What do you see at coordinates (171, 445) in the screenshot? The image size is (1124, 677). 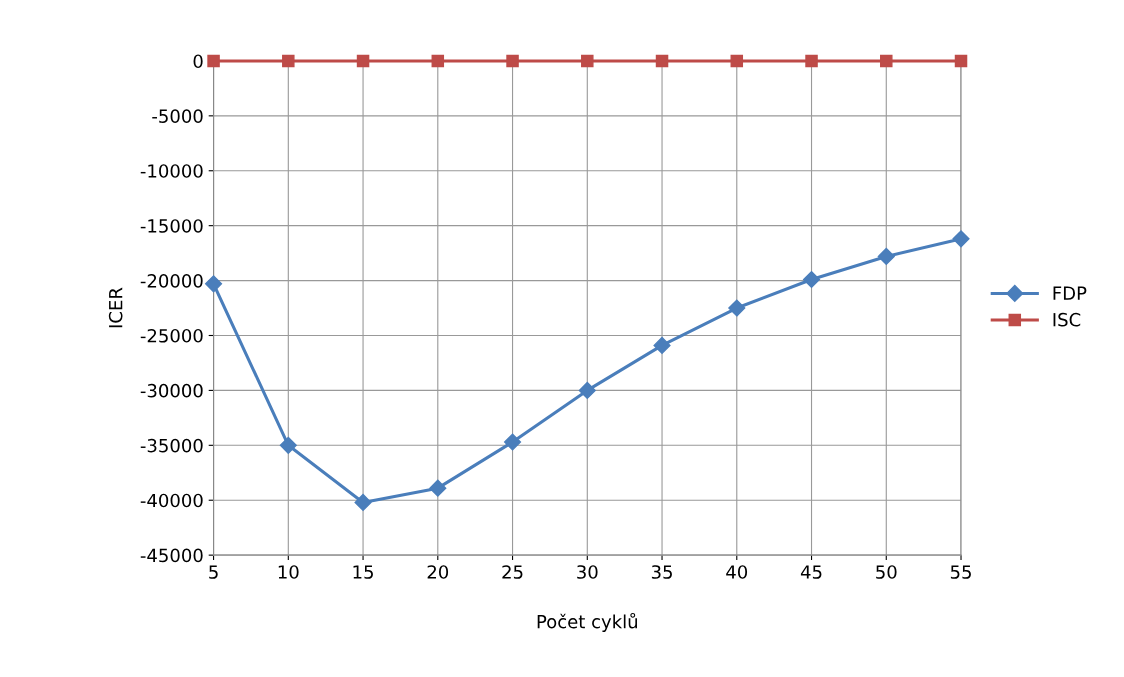 I see `y-tick-label: -35000` at bounding box center [171, 445].